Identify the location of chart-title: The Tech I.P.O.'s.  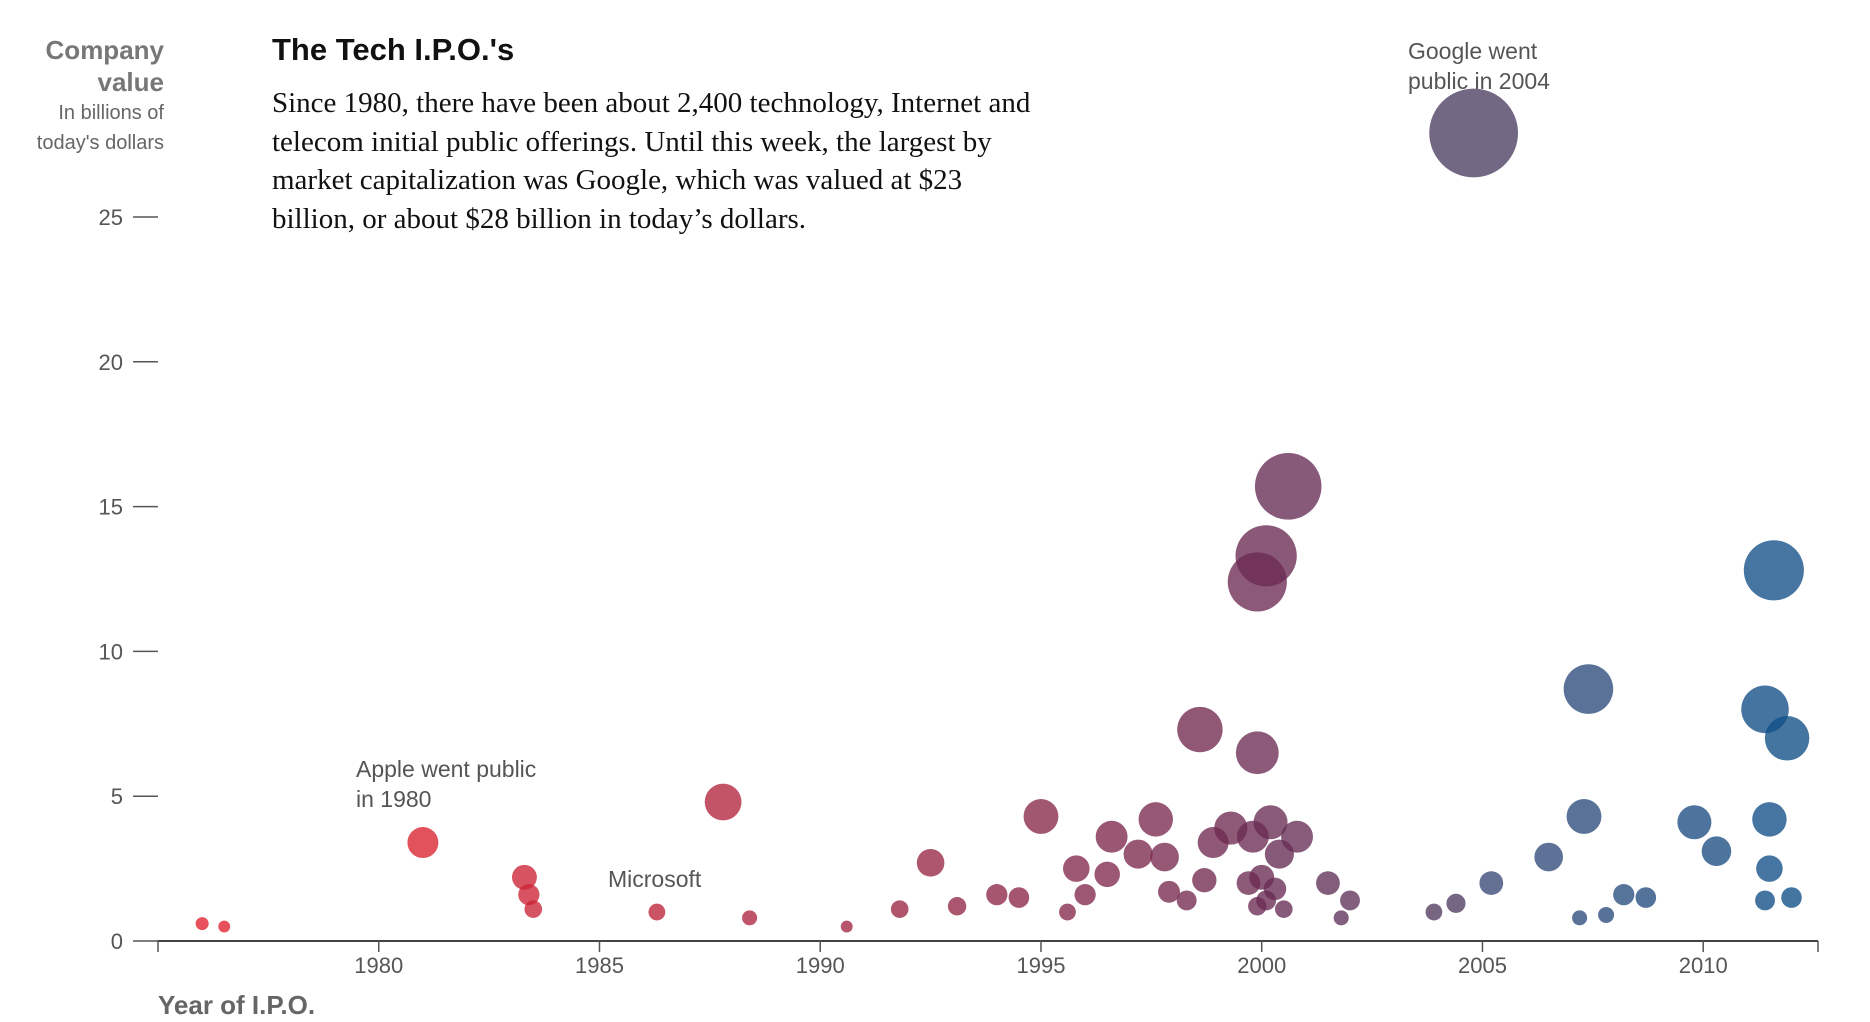
(393, 49).